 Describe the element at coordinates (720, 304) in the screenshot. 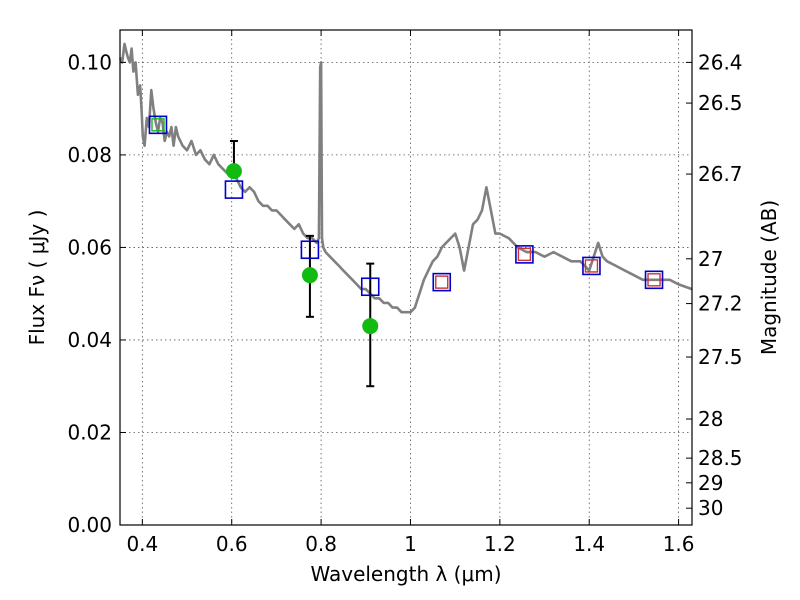

I see `y2-tick-label: 27.2` at that location.